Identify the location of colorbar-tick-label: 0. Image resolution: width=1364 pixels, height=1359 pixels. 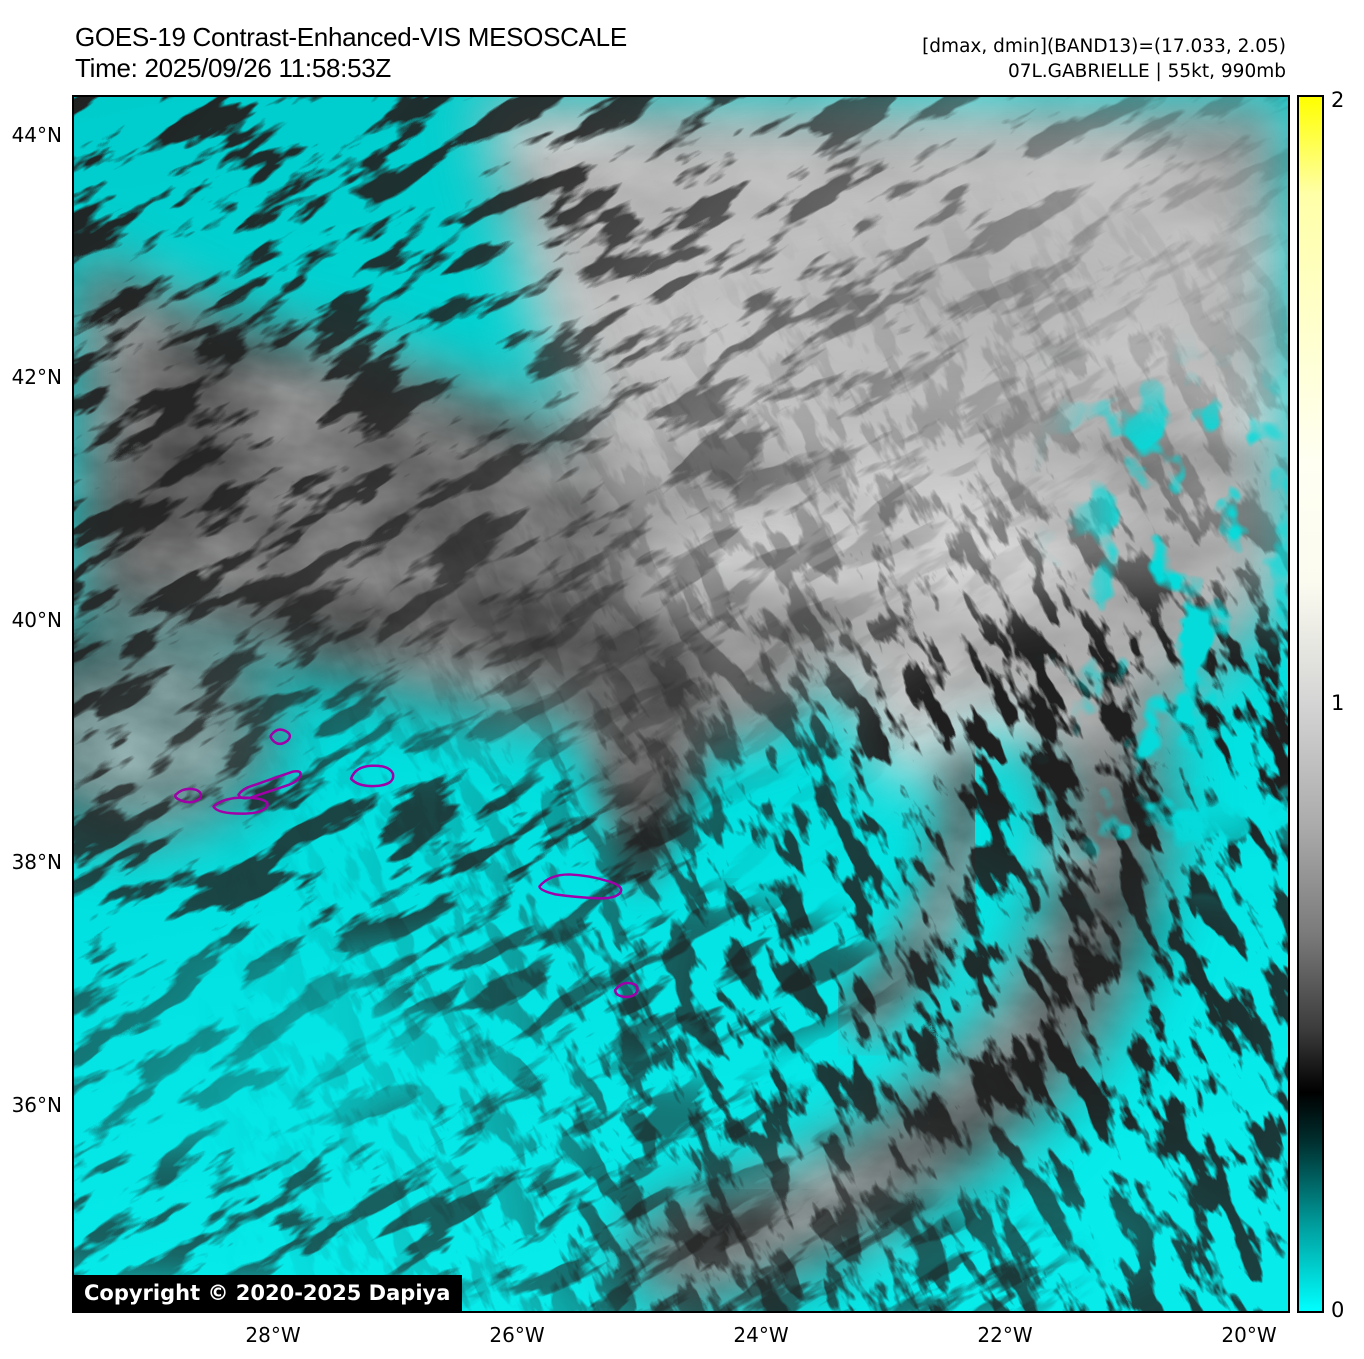
(1338, 1310).